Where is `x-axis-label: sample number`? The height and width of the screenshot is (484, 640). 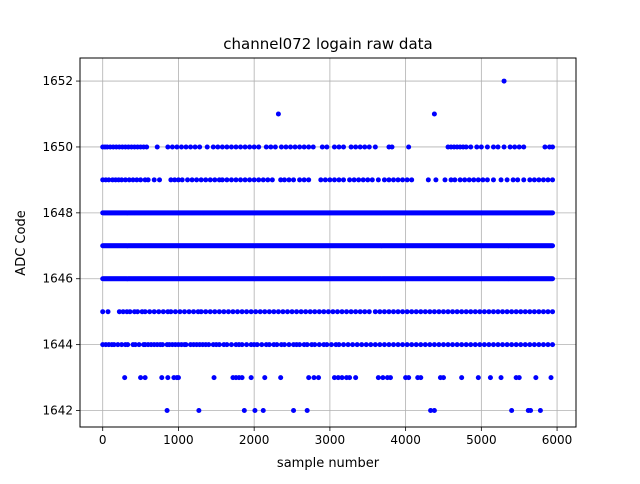
x-axis-label: sample number is located at coordinates (328, 463).